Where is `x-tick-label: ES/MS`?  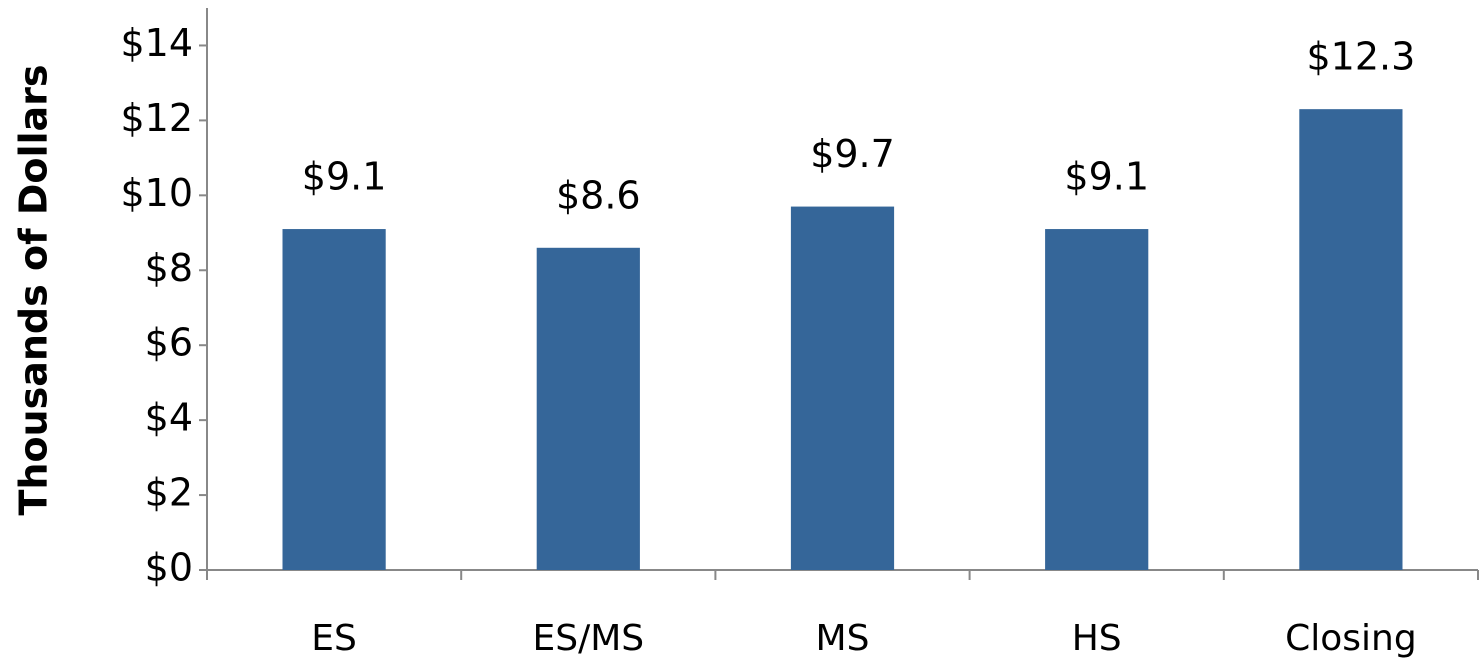 x-tick-label: ES/MS is located at coordinates (588, 638).